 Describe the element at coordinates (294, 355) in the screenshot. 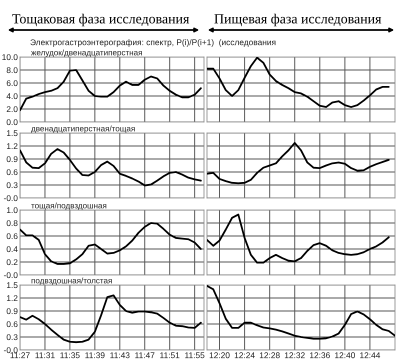

I see `x-tick-label: 12:32` at that location.